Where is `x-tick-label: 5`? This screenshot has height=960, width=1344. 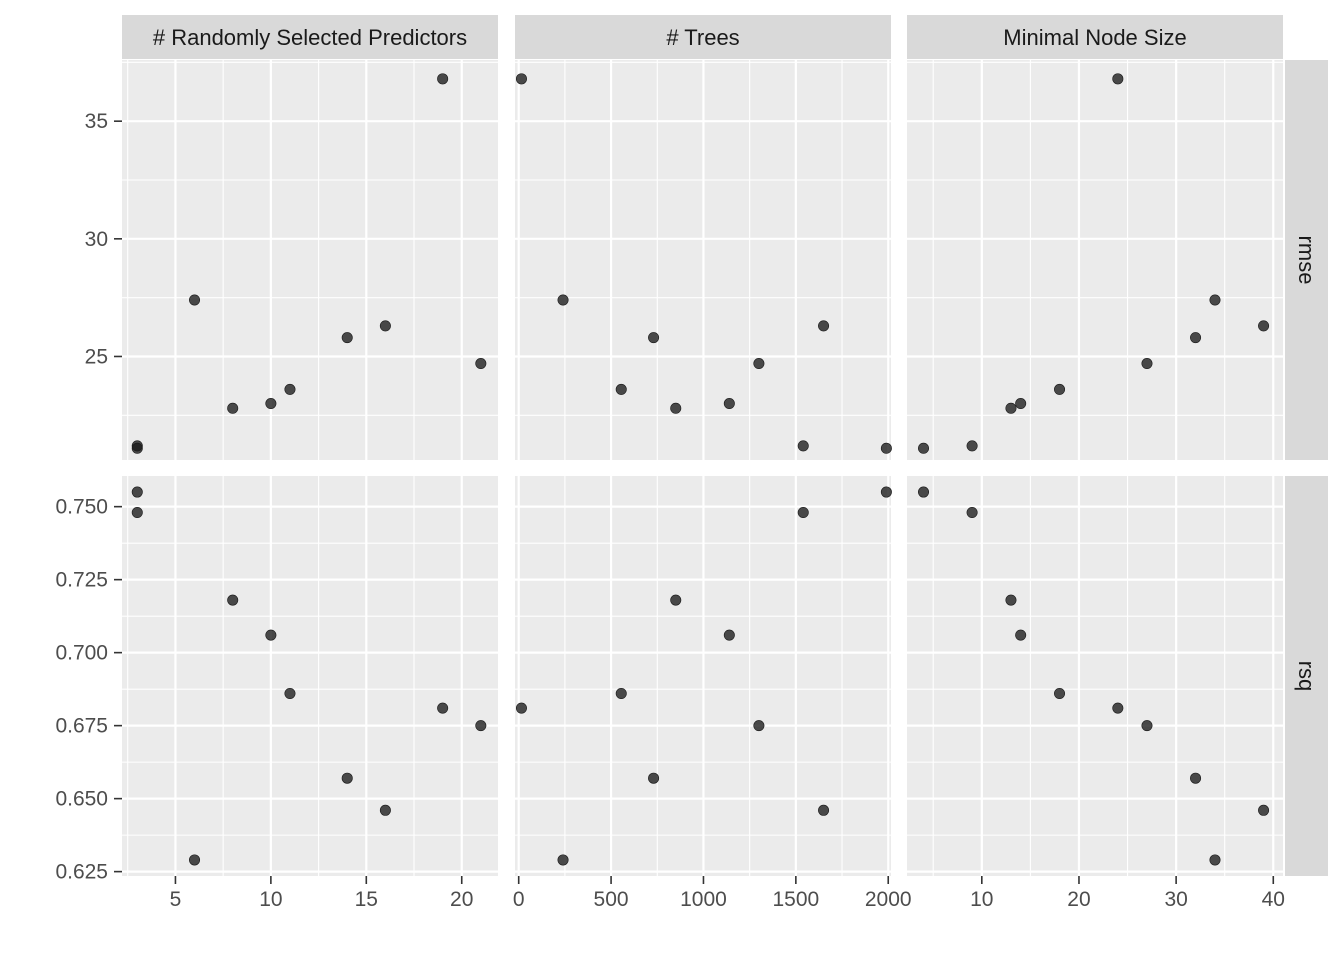
x-tick-label: 5 is located at coordinates (176, 899).